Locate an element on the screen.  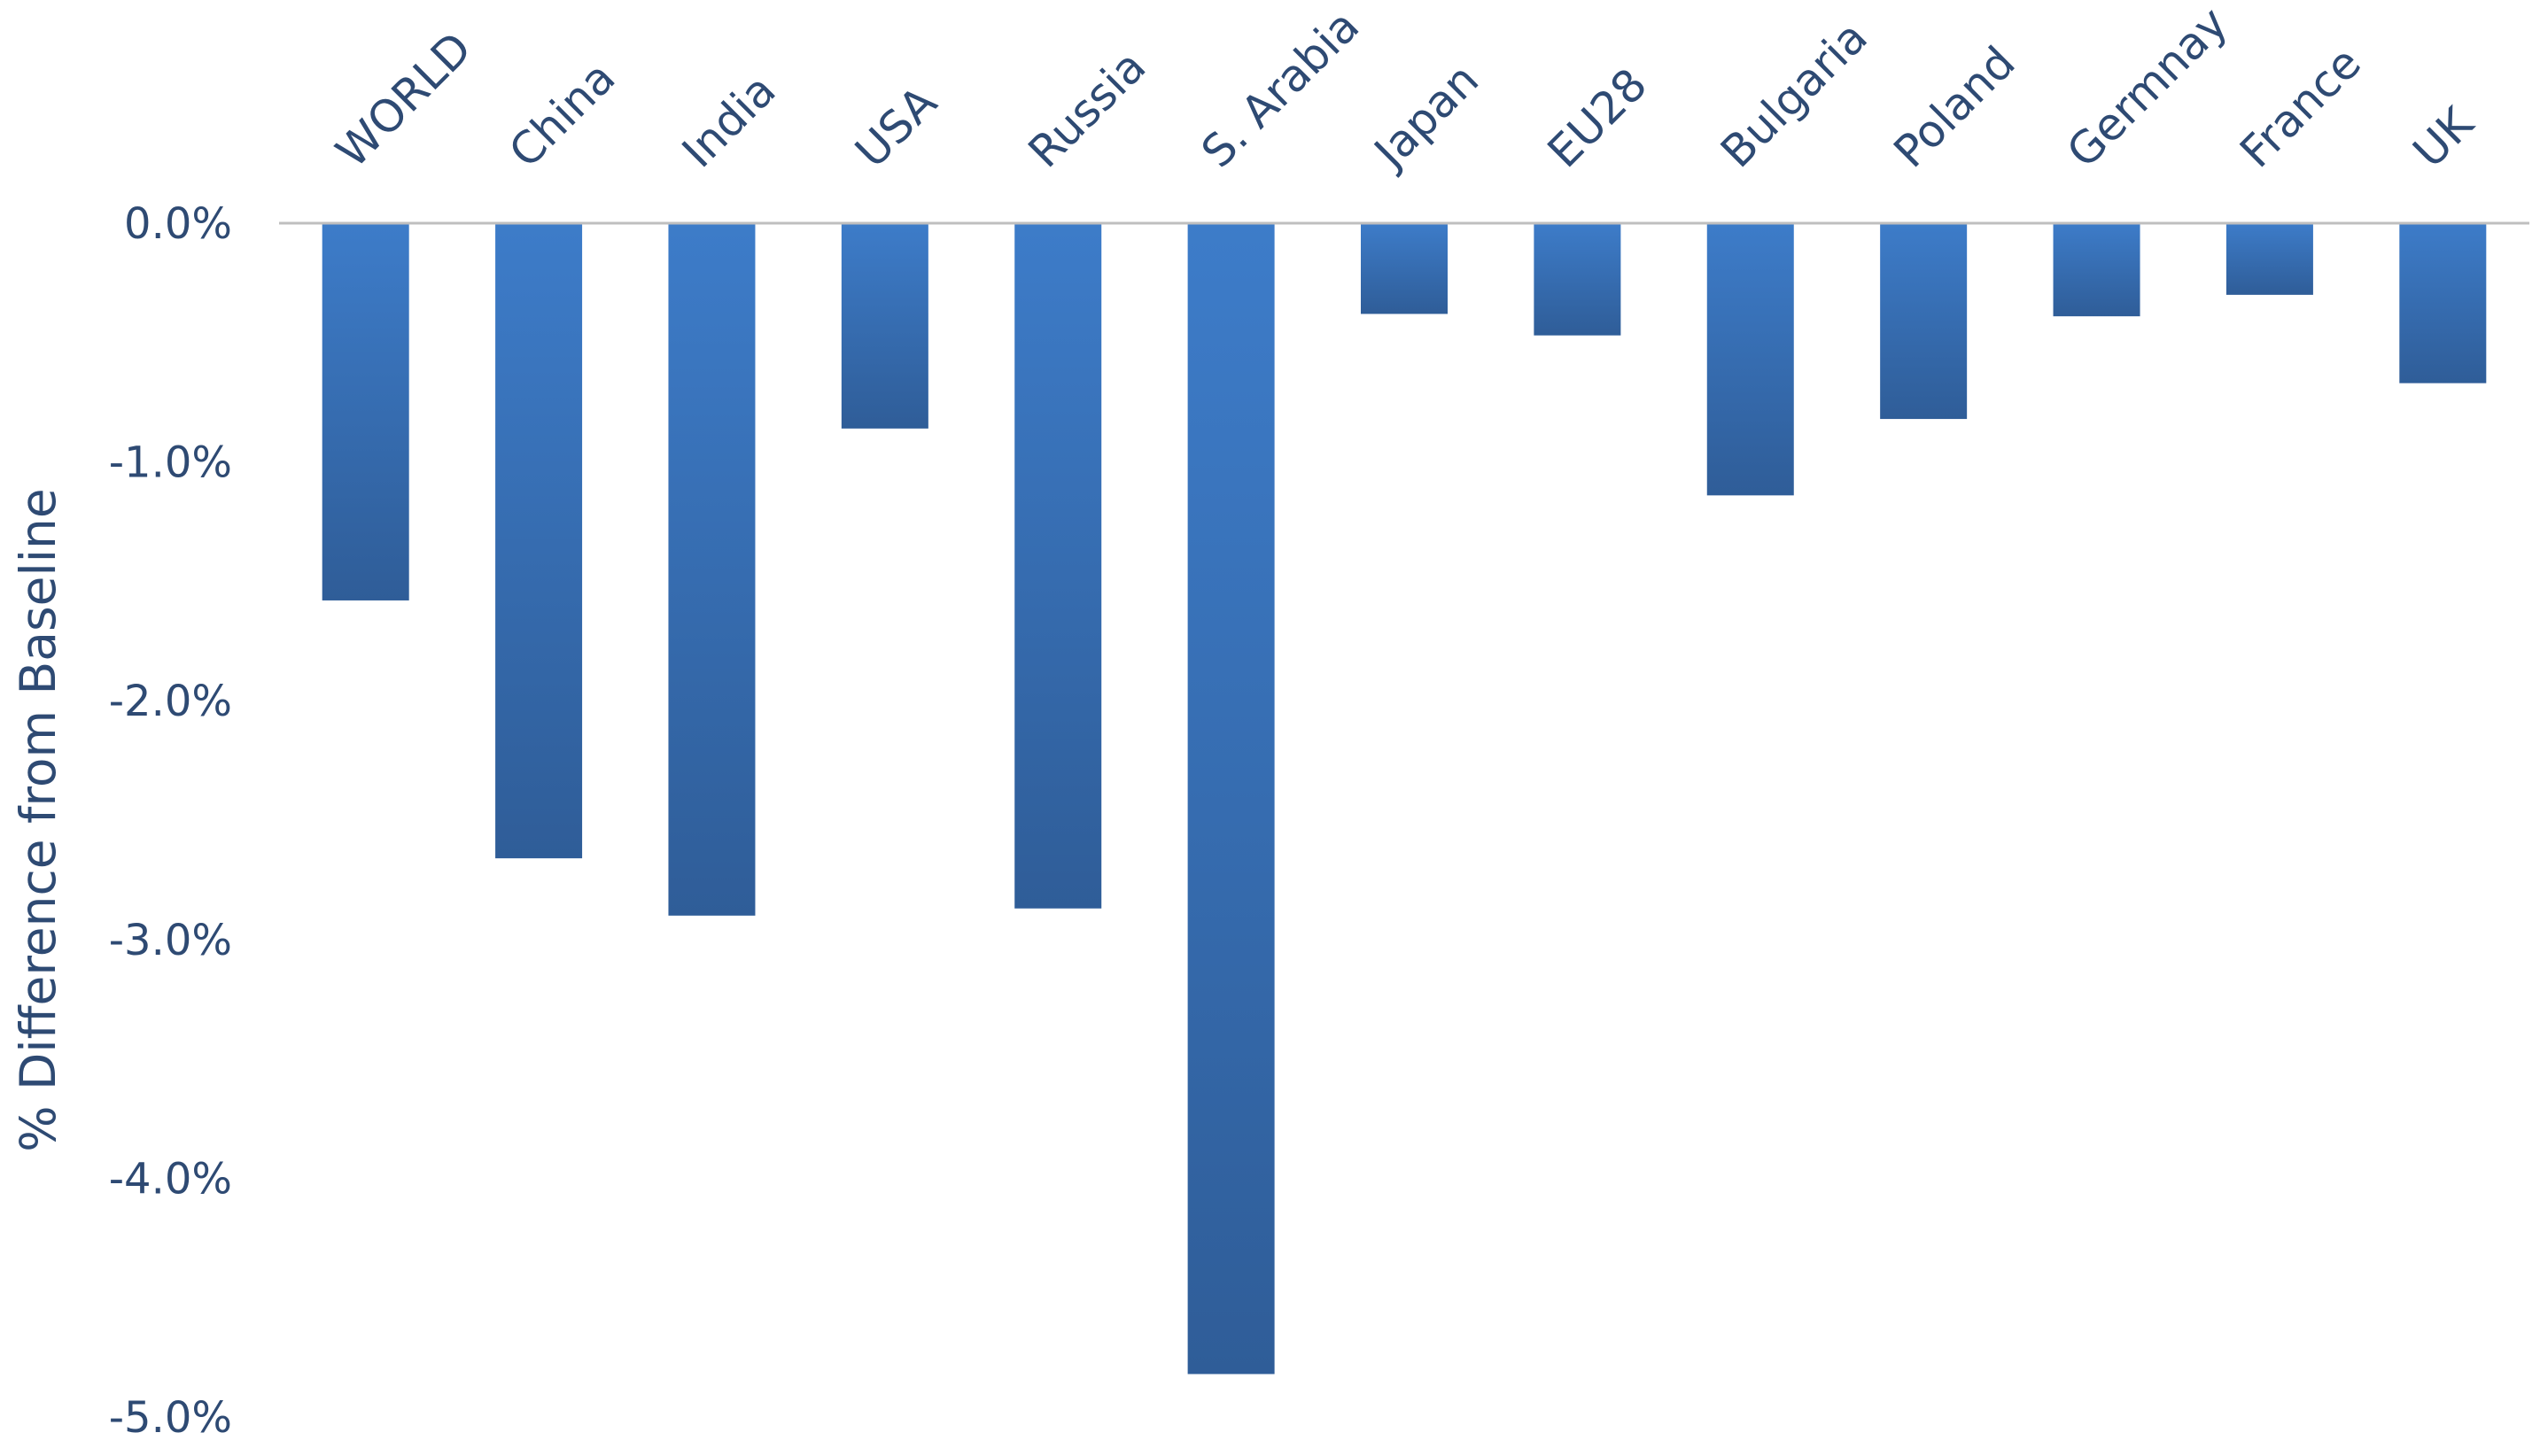
bar-s-arabia is located at coordinates (1231, 799).